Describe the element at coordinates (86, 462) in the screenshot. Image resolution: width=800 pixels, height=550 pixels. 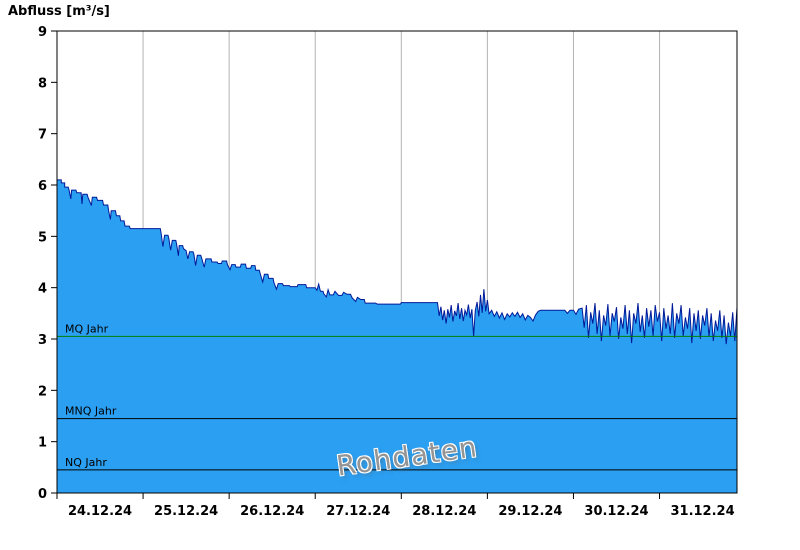
I see `reference-line-label-nq-jahr: NQ Jahr` at that location.